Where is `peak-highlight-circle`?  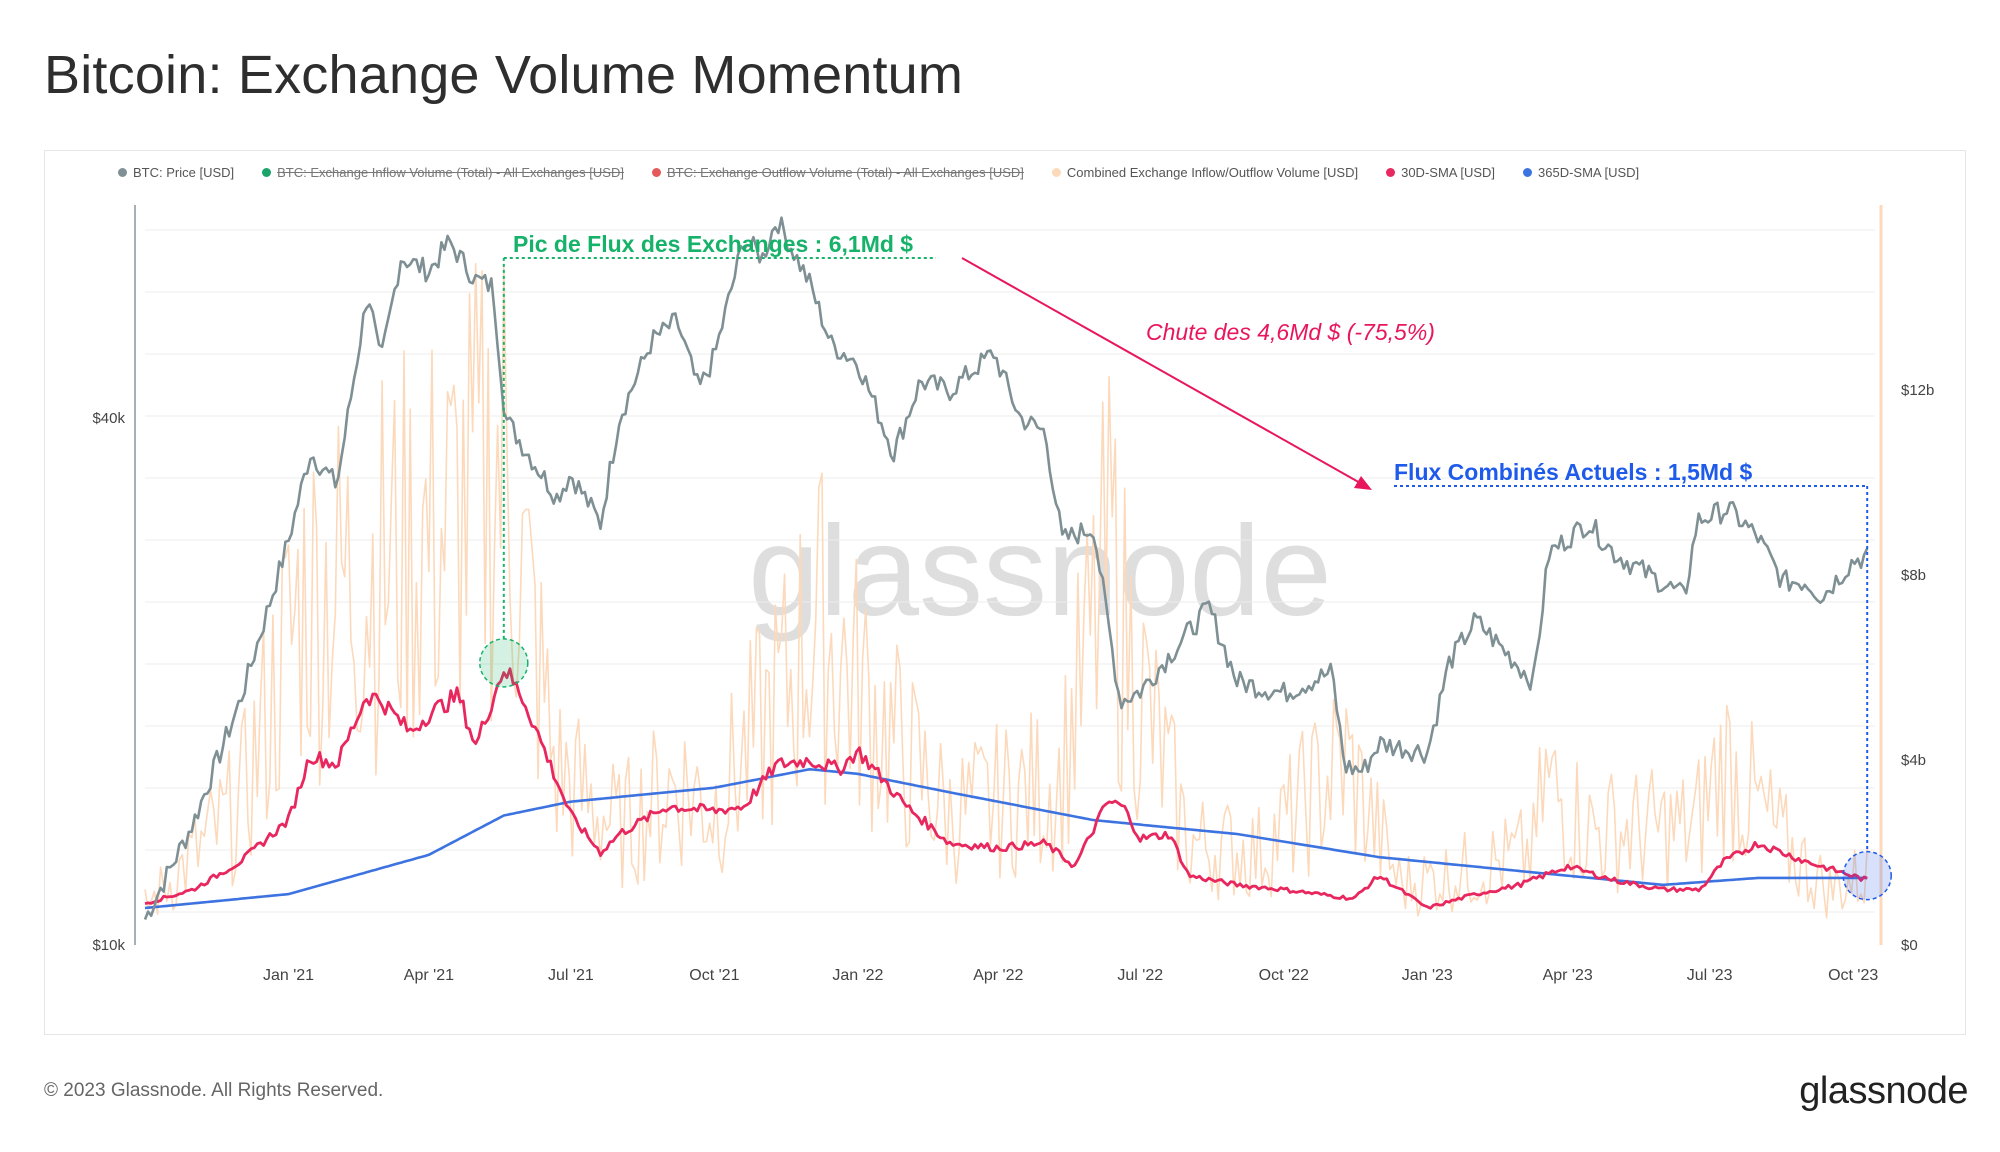 peak-highlight-circle is located at coordinates (504, 663).